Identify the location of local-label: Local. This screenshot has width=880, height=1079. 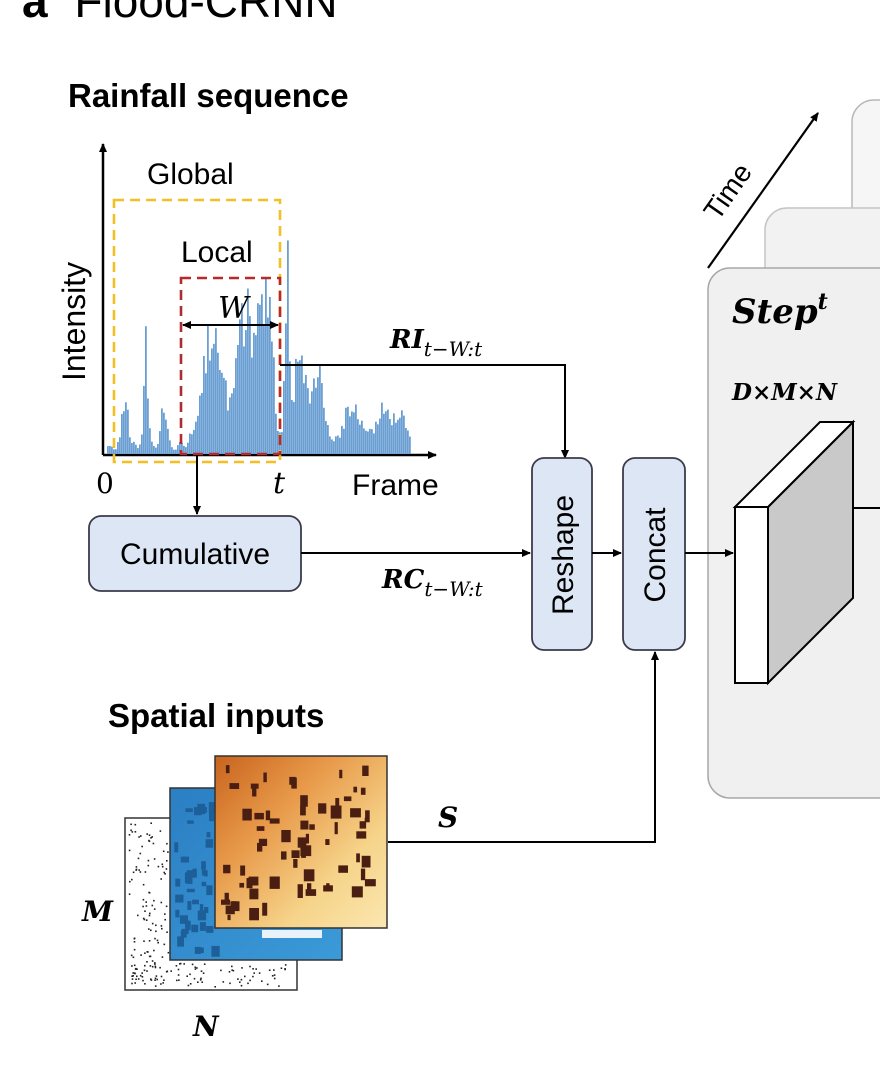
(217, 252).